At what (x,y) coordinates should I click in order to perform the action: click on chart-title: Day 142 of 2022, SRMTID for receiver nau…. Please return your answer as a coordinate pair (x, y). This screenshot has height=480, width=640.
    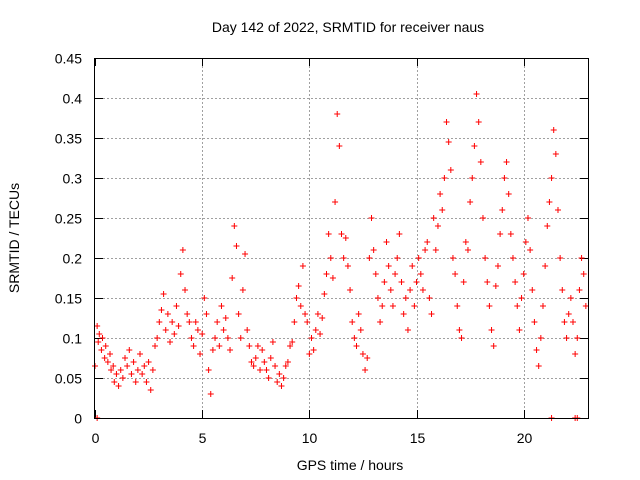
    Looking at the image, I should click on (348, 27).